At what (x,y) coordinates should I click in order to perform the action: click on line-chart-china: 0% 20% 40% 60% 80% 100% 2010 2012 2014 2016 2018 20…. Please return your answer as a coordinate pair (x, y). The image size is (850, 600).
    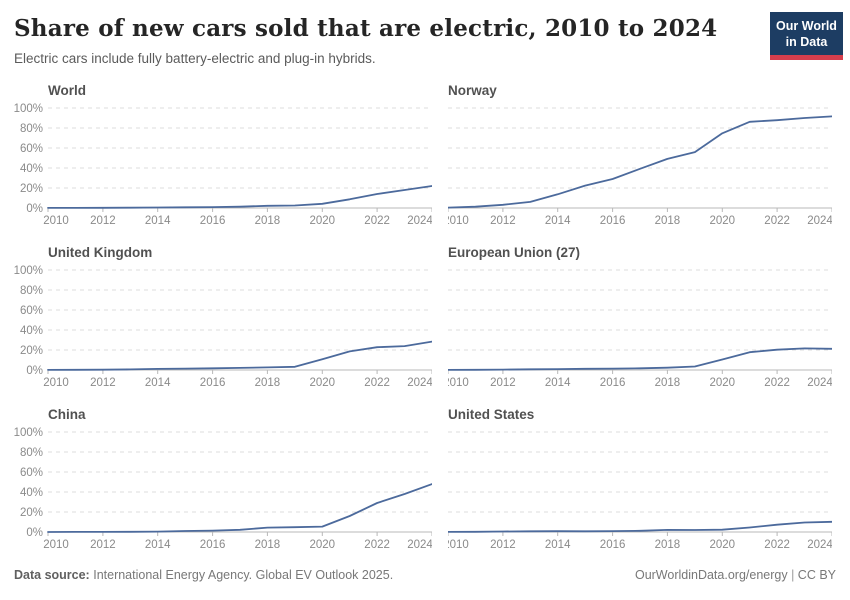
    Looking at the image, I should click on (223, 489).